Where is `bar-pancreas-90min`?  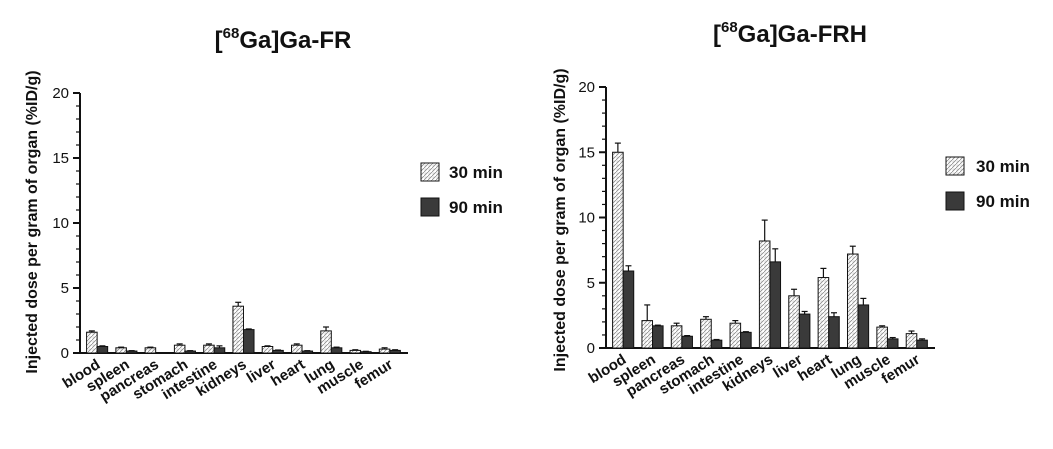 bar-pancreas-90min is located at coordinates (687, 342).